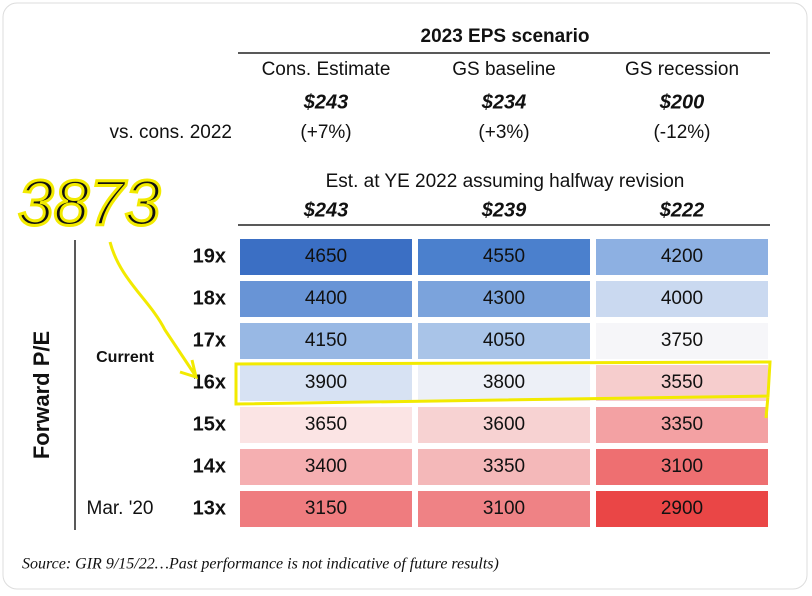 Image resolution: width=812 pixels, height=596 pixels. I want to click on multiple-label: 18x, so click(209, 298).